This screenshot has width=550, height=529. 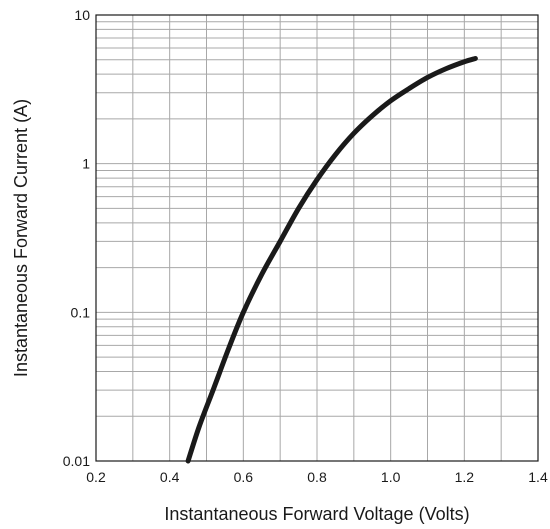 I want to click on x-tick-label: 0.6, so click(x=244, y=477).